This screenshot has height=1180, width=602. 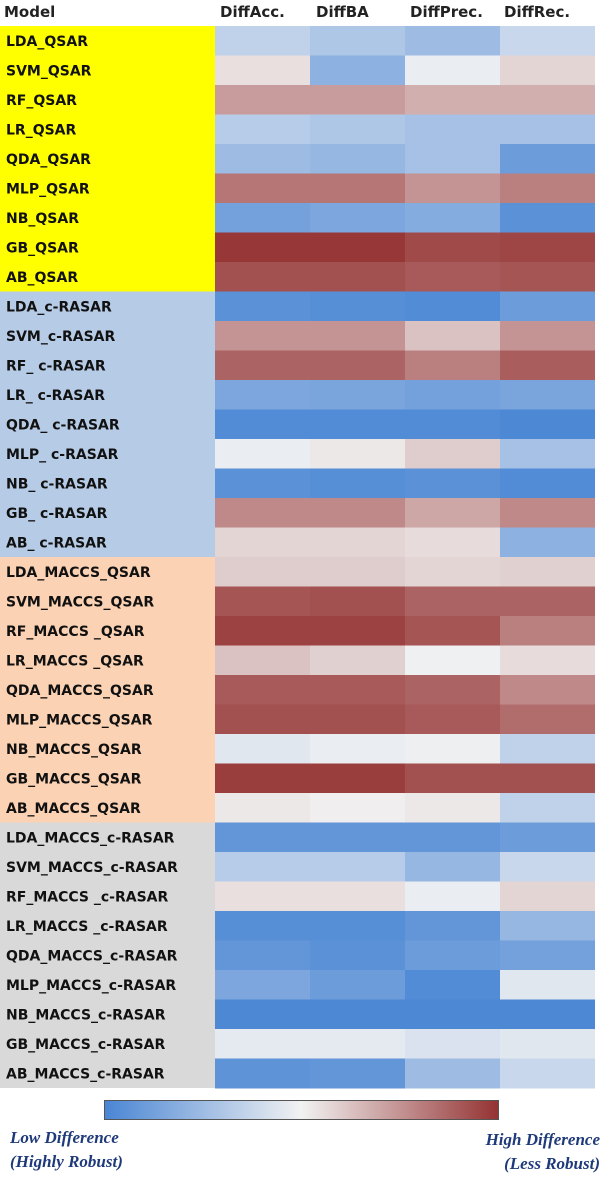 I want to click on heatmap-cell-r22-c4, so click(x=547, y=660).